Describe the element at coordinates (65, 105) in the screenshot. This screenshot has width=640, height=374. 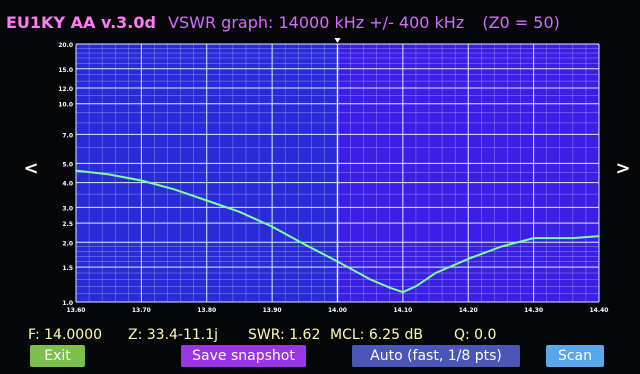
I see `y-tick-label: 10.0` at that location.